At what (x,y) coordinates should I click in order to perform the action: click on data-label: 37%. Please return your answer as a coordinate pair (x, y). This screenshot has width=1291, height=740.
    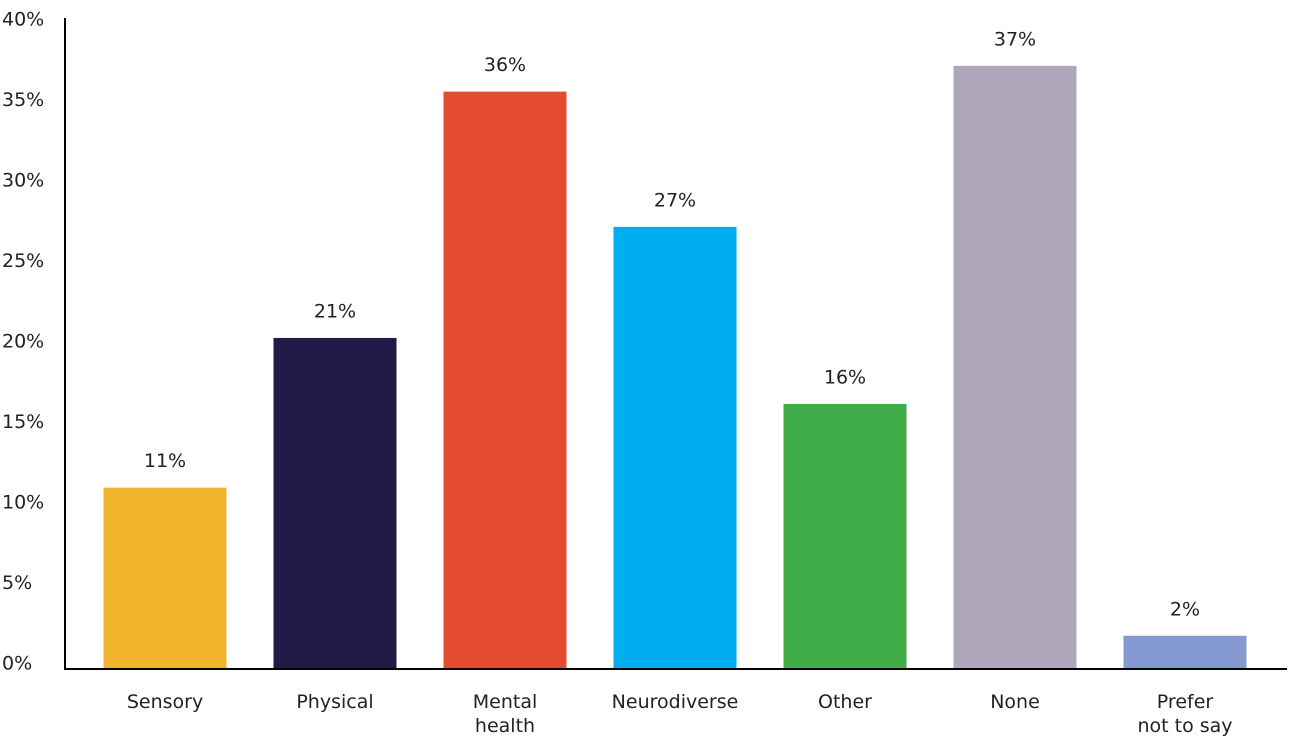
    Looking at the image, I should click on (1015, 39).